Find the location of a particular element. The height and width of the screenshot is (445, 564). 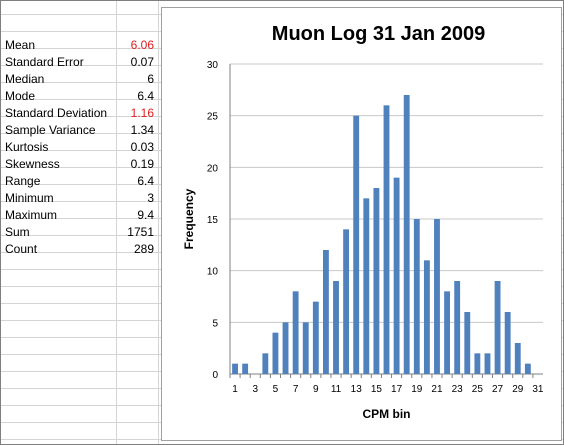

x-axis-label: CPM bin is located at coordinates (387, 414).